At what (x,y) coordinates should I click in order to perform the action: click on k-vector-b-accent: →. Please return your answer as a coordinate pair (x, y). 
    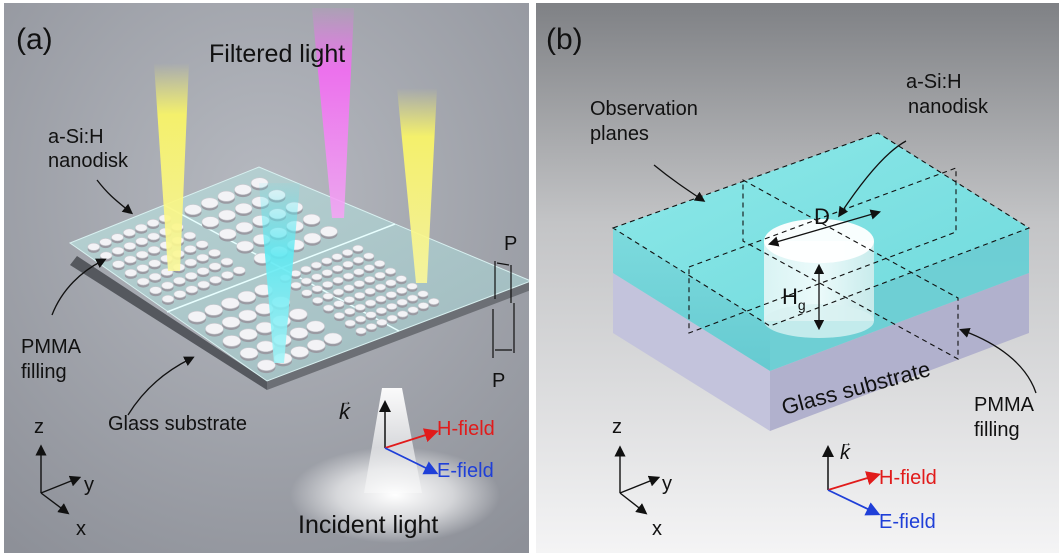
    Looking at the image, I should click on (846, 443).